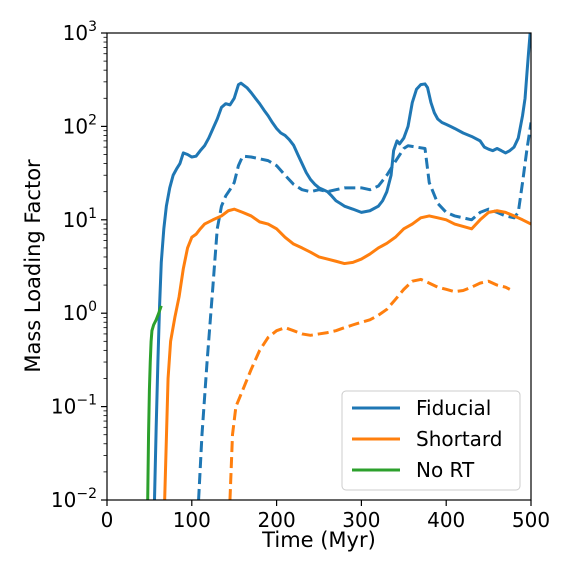 The width and height of the screenshot is (576, 576). What do you see at coordinates (92, 214) in the screenshot?
I see `y-tick-exponent: 1` at bounding box center [92, 214].